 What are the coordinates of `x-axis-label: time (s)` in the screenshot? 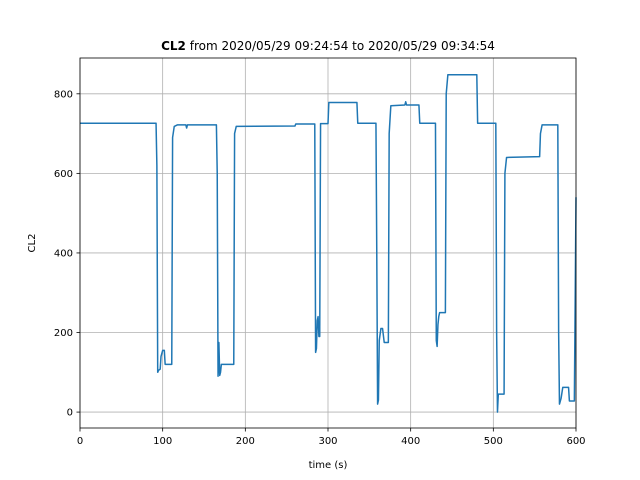 It's located at (328, 465).